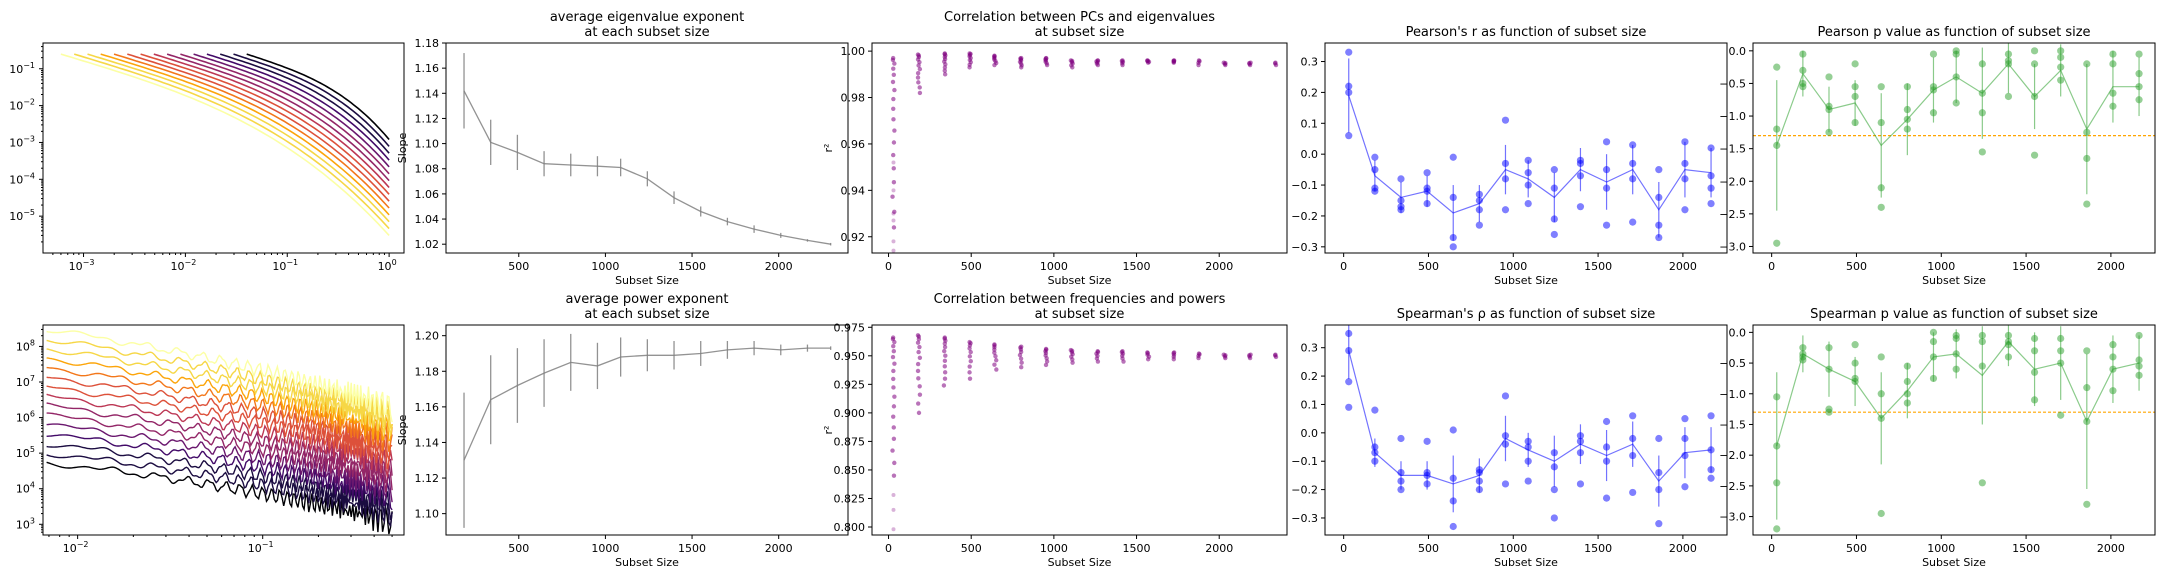  What do you see at coordinates (1304, 518) in the screenshot?
I see `y-tick-label: −0.3` at bounding box center [1304, 518].